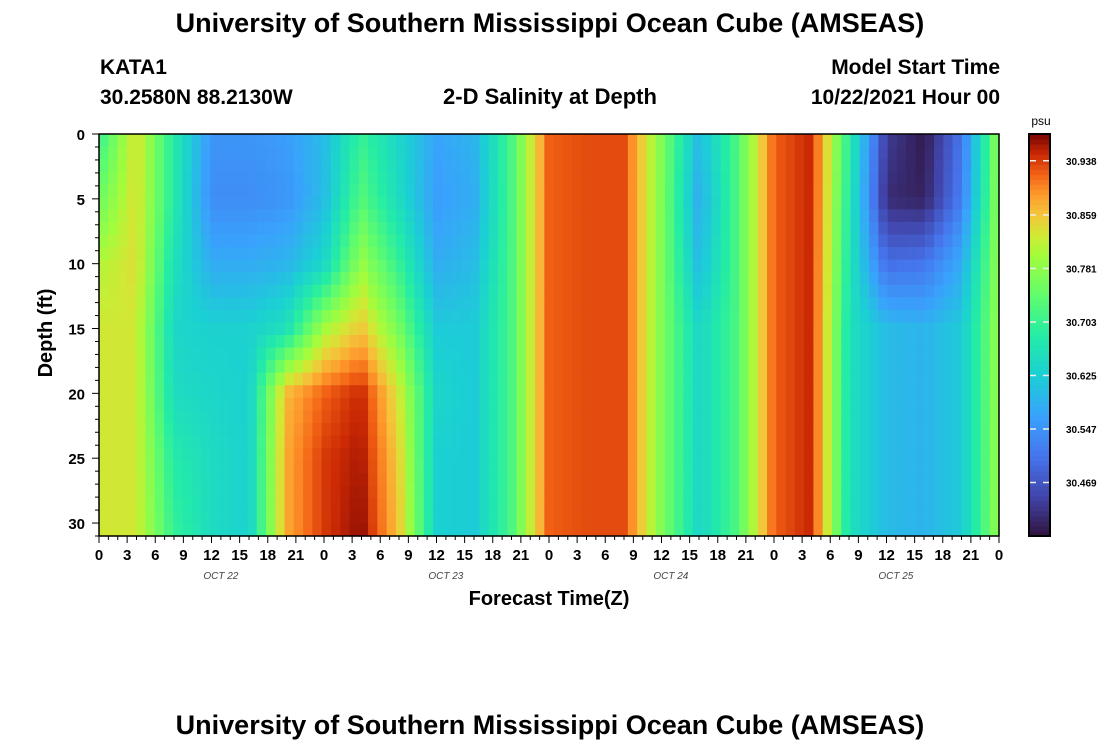  Describe the element at coordinates (633, 555) in the screenshot. I see `x-tick-label: 9` at that location.